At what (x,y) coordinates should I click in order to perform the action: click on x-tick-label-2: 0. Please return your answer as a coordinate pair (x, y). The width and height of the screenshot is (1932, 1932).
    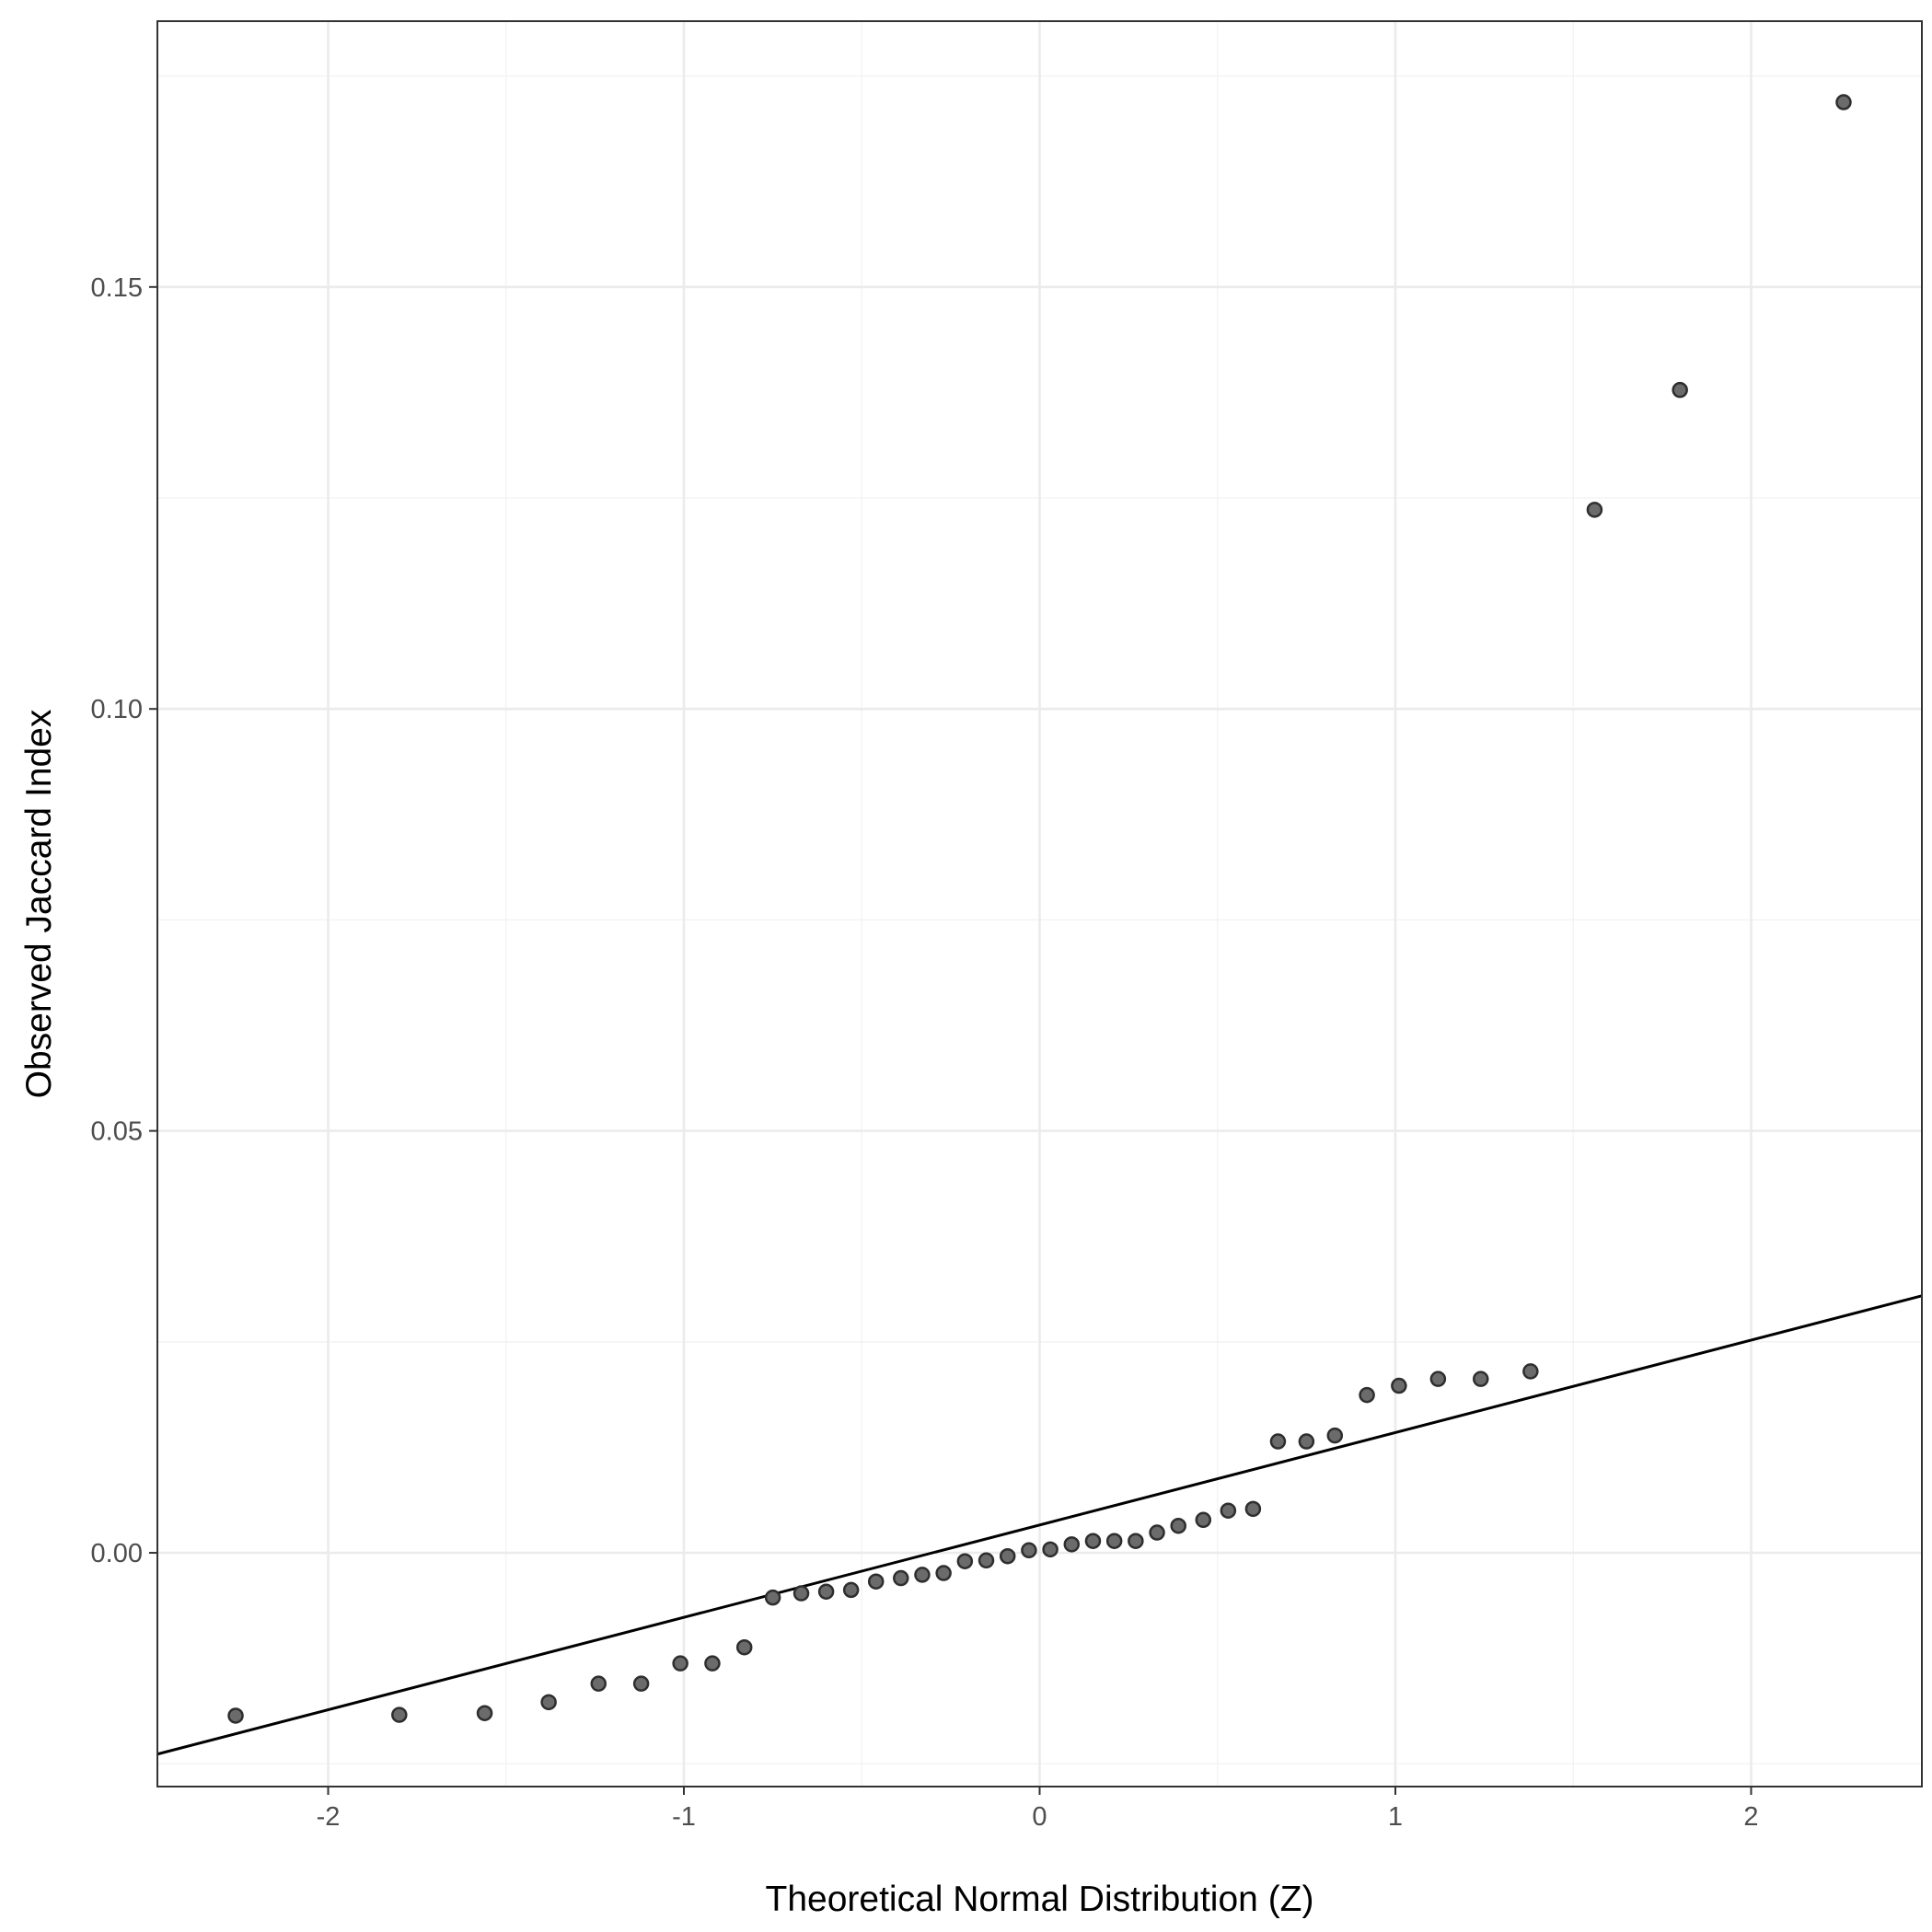
    Looking at the image, I should click on (1039, 1817).